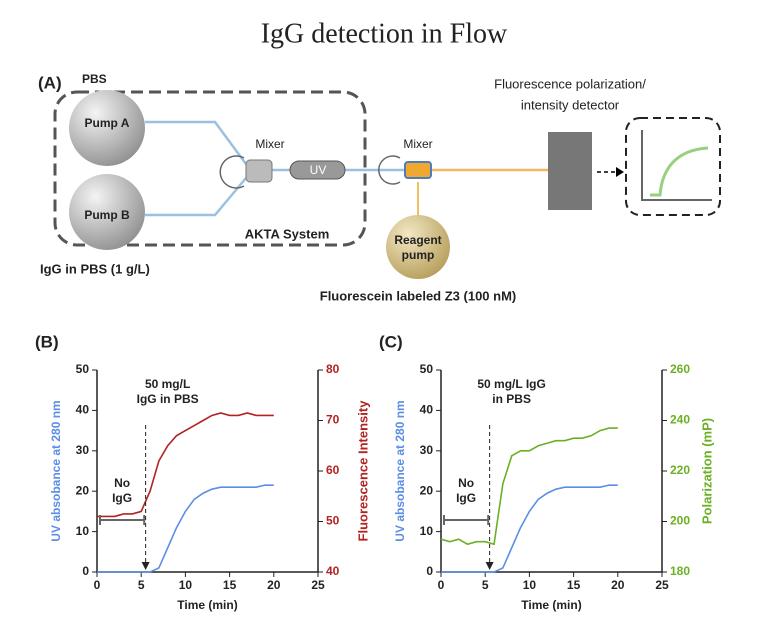  I want to click on label: Reagent, so click(417, 240).